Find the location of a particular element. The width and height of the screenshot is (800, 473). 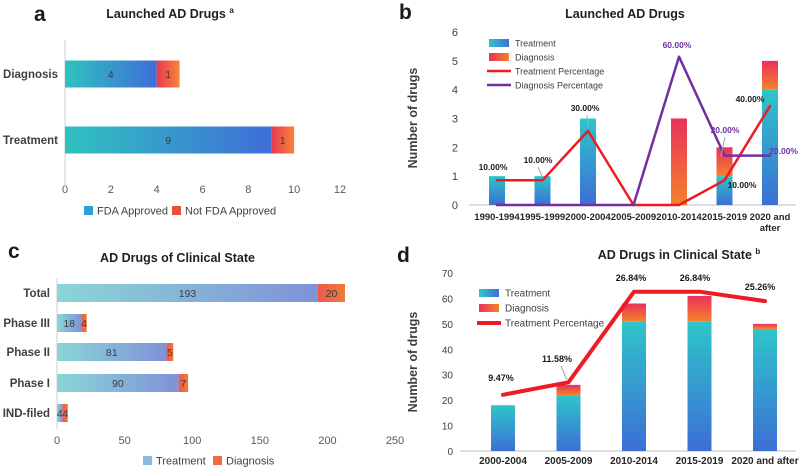

value-label: 20 is located at coordinates (332, 294).